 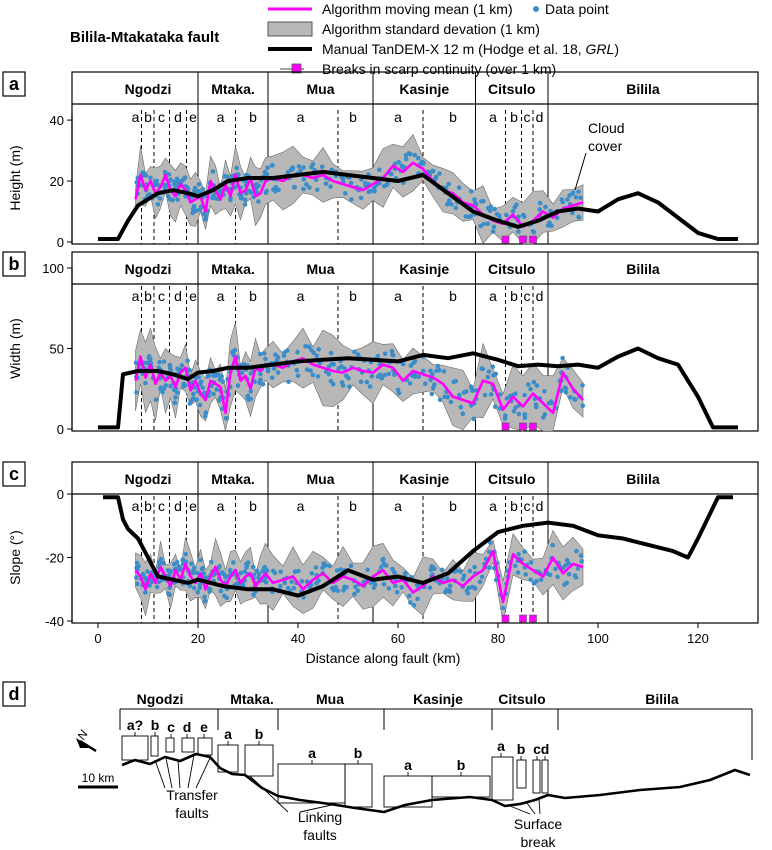 What do you see at coordinates (417, 9) in the screenshot?
I see `legend-moving-mean-label: Algorithm moving mean (1 km)` at bounding box center [417, 9].